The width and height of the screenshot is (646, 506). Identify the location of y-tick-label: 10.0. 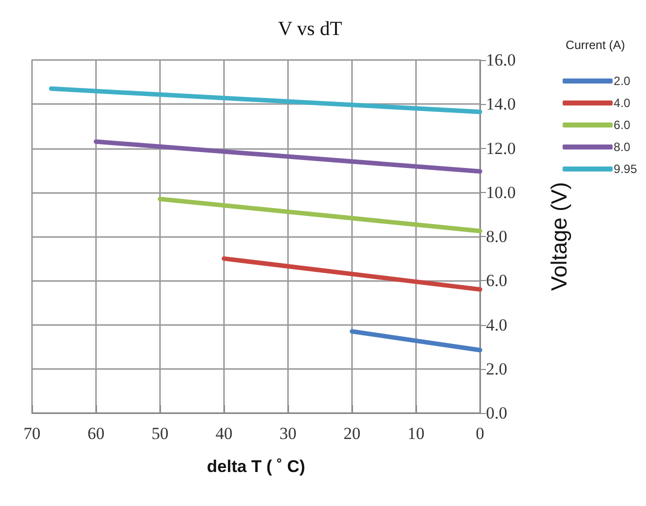
(501, 192).